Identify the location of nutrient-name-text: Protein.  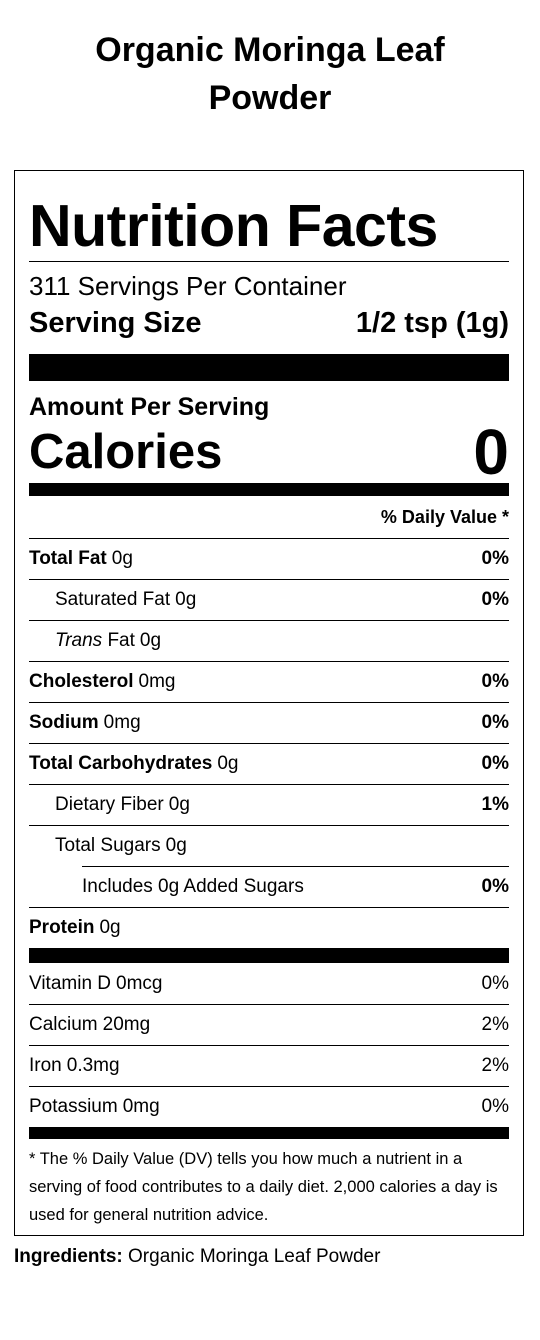
(62, 927).